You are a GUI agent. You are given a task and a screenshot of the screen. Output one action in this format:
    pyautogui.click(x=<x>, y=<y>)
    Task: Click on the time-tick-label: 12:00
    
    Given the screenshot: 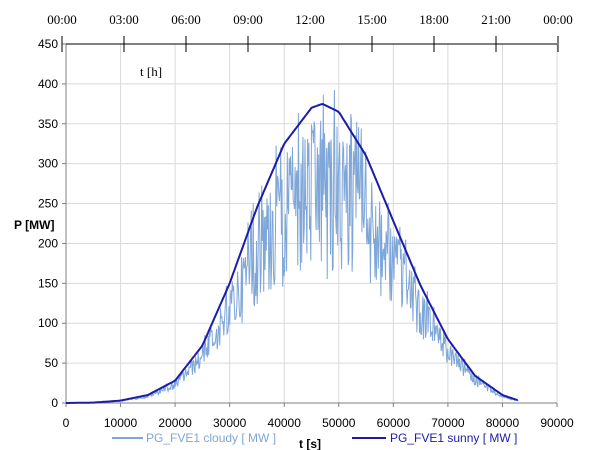 What is the action you would take?
    pyautogui.click(x=310, y=19)
    